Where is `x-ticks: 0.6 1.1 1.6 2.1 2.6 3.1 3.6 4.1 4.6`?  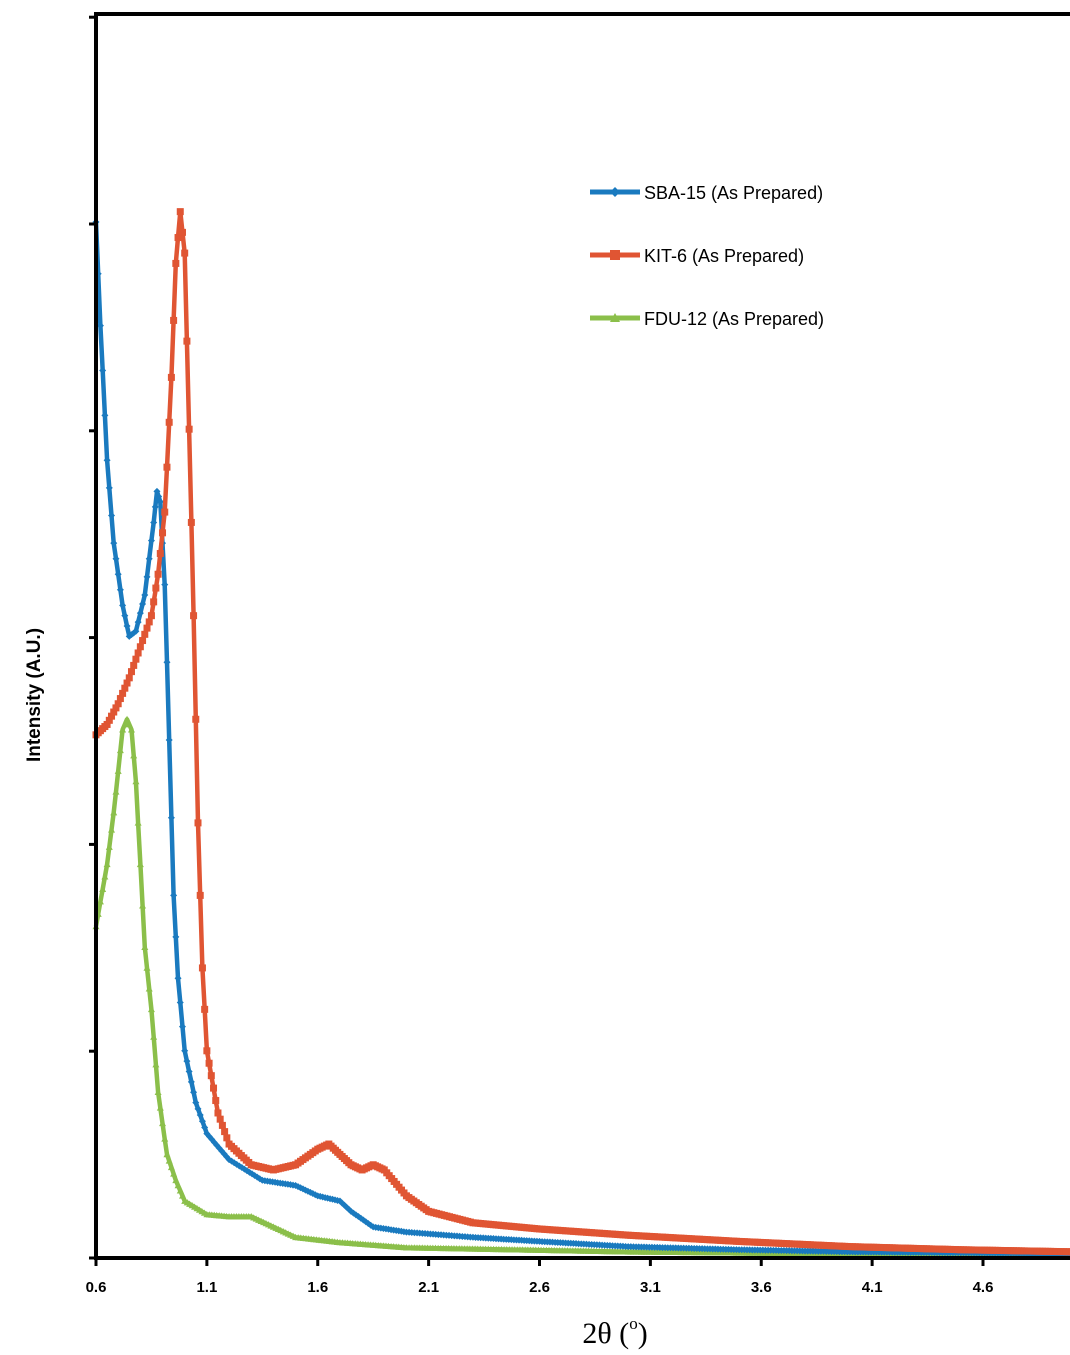
x-ticks: 0.6 1.1 1.6 2.1 2.6 3.1 3.6 4.1 4.6 is located at coordinates (540, 1277).